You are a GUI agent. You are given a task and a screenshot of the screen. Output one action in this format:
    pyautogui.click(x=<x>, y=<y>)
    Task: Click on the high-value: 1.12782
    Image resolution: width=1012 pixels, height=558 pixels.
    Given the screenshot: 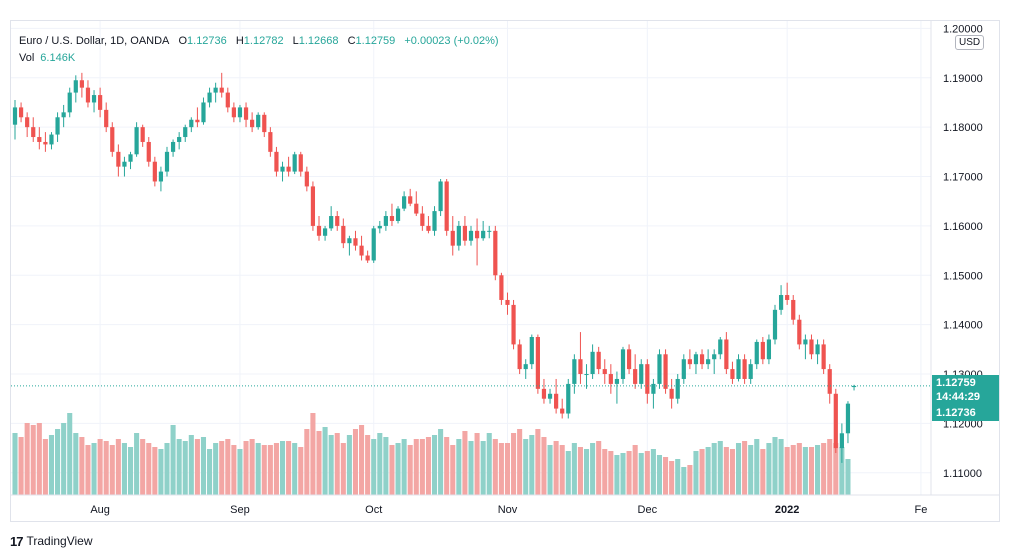 What is the action you would take?
    pyautogui.click(x=263, y=41)
    